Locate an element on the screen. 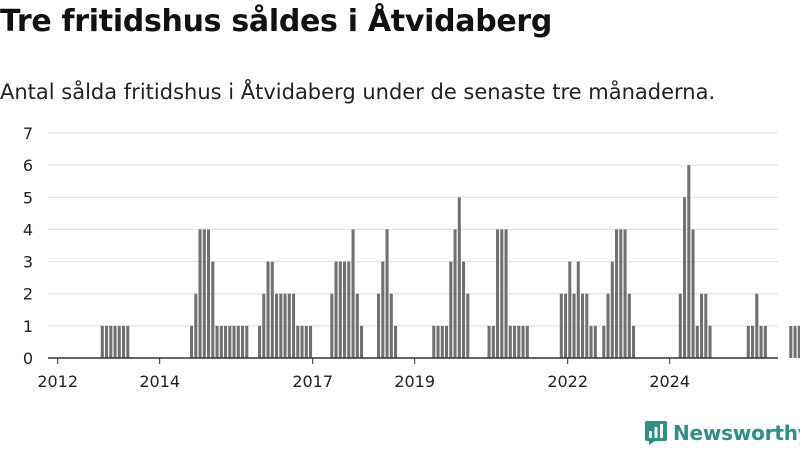 This screenshot has width=800, height=450. chart-title: Tre fritidshus såldes i Åtvidaberg is located at coordinates (276, 21).